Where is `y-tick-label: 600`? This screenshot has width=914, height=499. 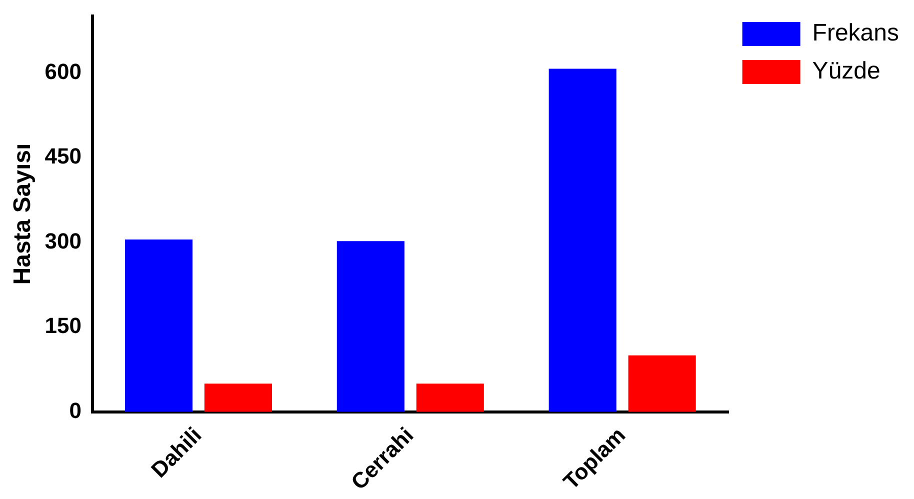 y-tick-label: 600 is located at coordinates (63, 71).